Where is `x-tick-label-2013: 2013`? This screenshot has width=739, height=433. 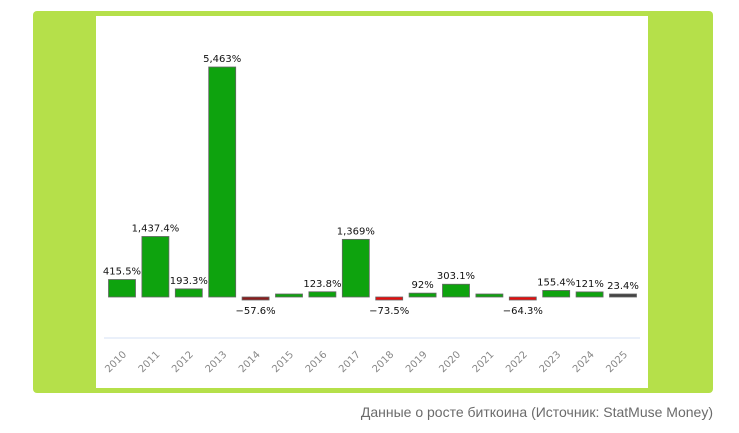
x-tick-label-2013: 2013 is located at coordinates (217, 362).